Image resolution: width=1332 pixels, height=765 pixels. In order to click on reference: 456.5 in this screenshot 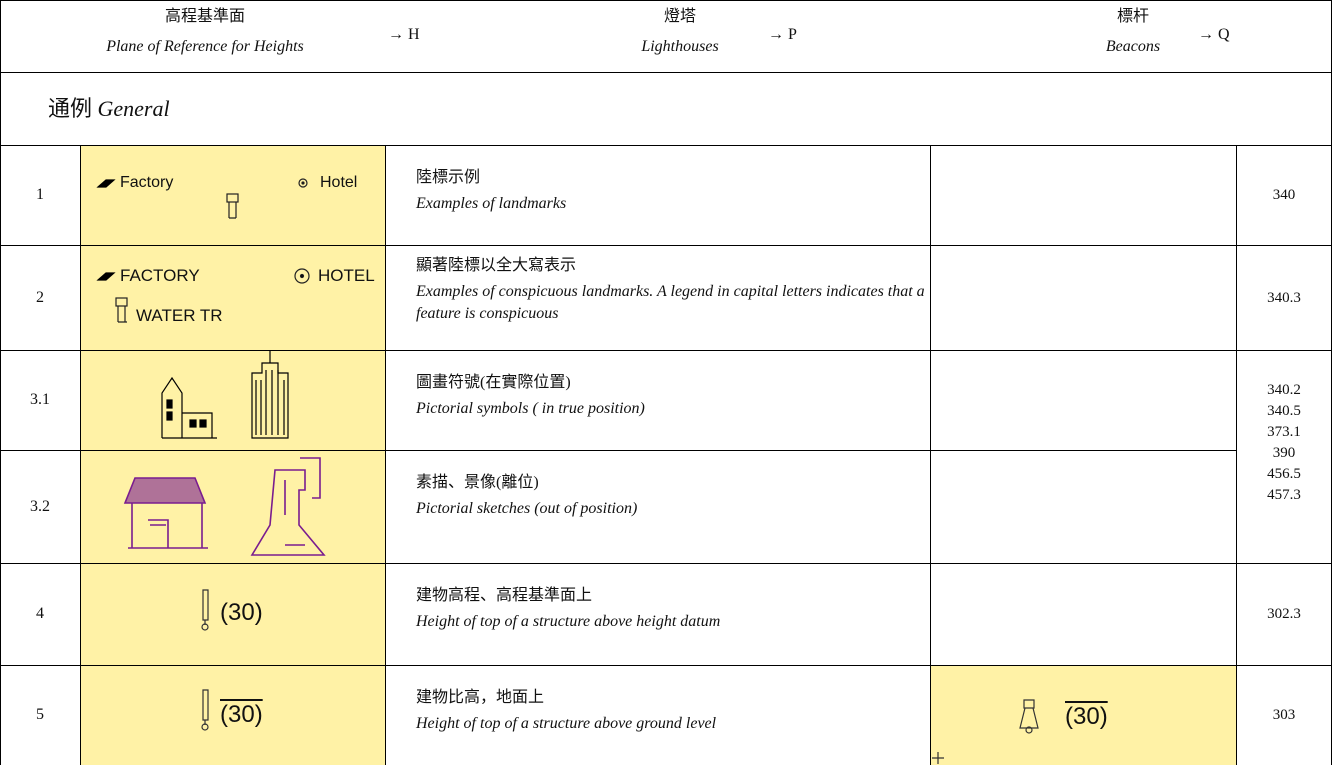, I will do `click(1284, 474)`.